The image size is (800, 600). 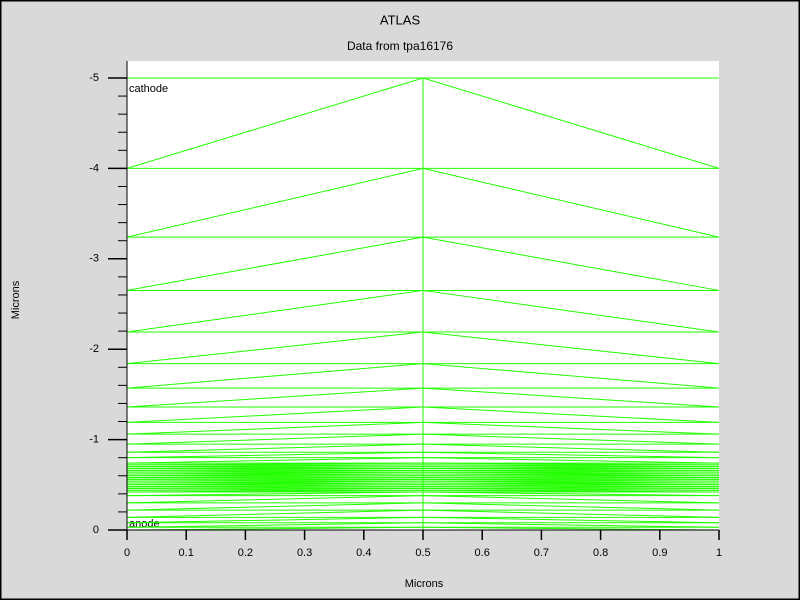 What do you see at coordinates (127, 553) in the screenshot?
I see `x-tick-label: 0` at bounding box center [127, 553].